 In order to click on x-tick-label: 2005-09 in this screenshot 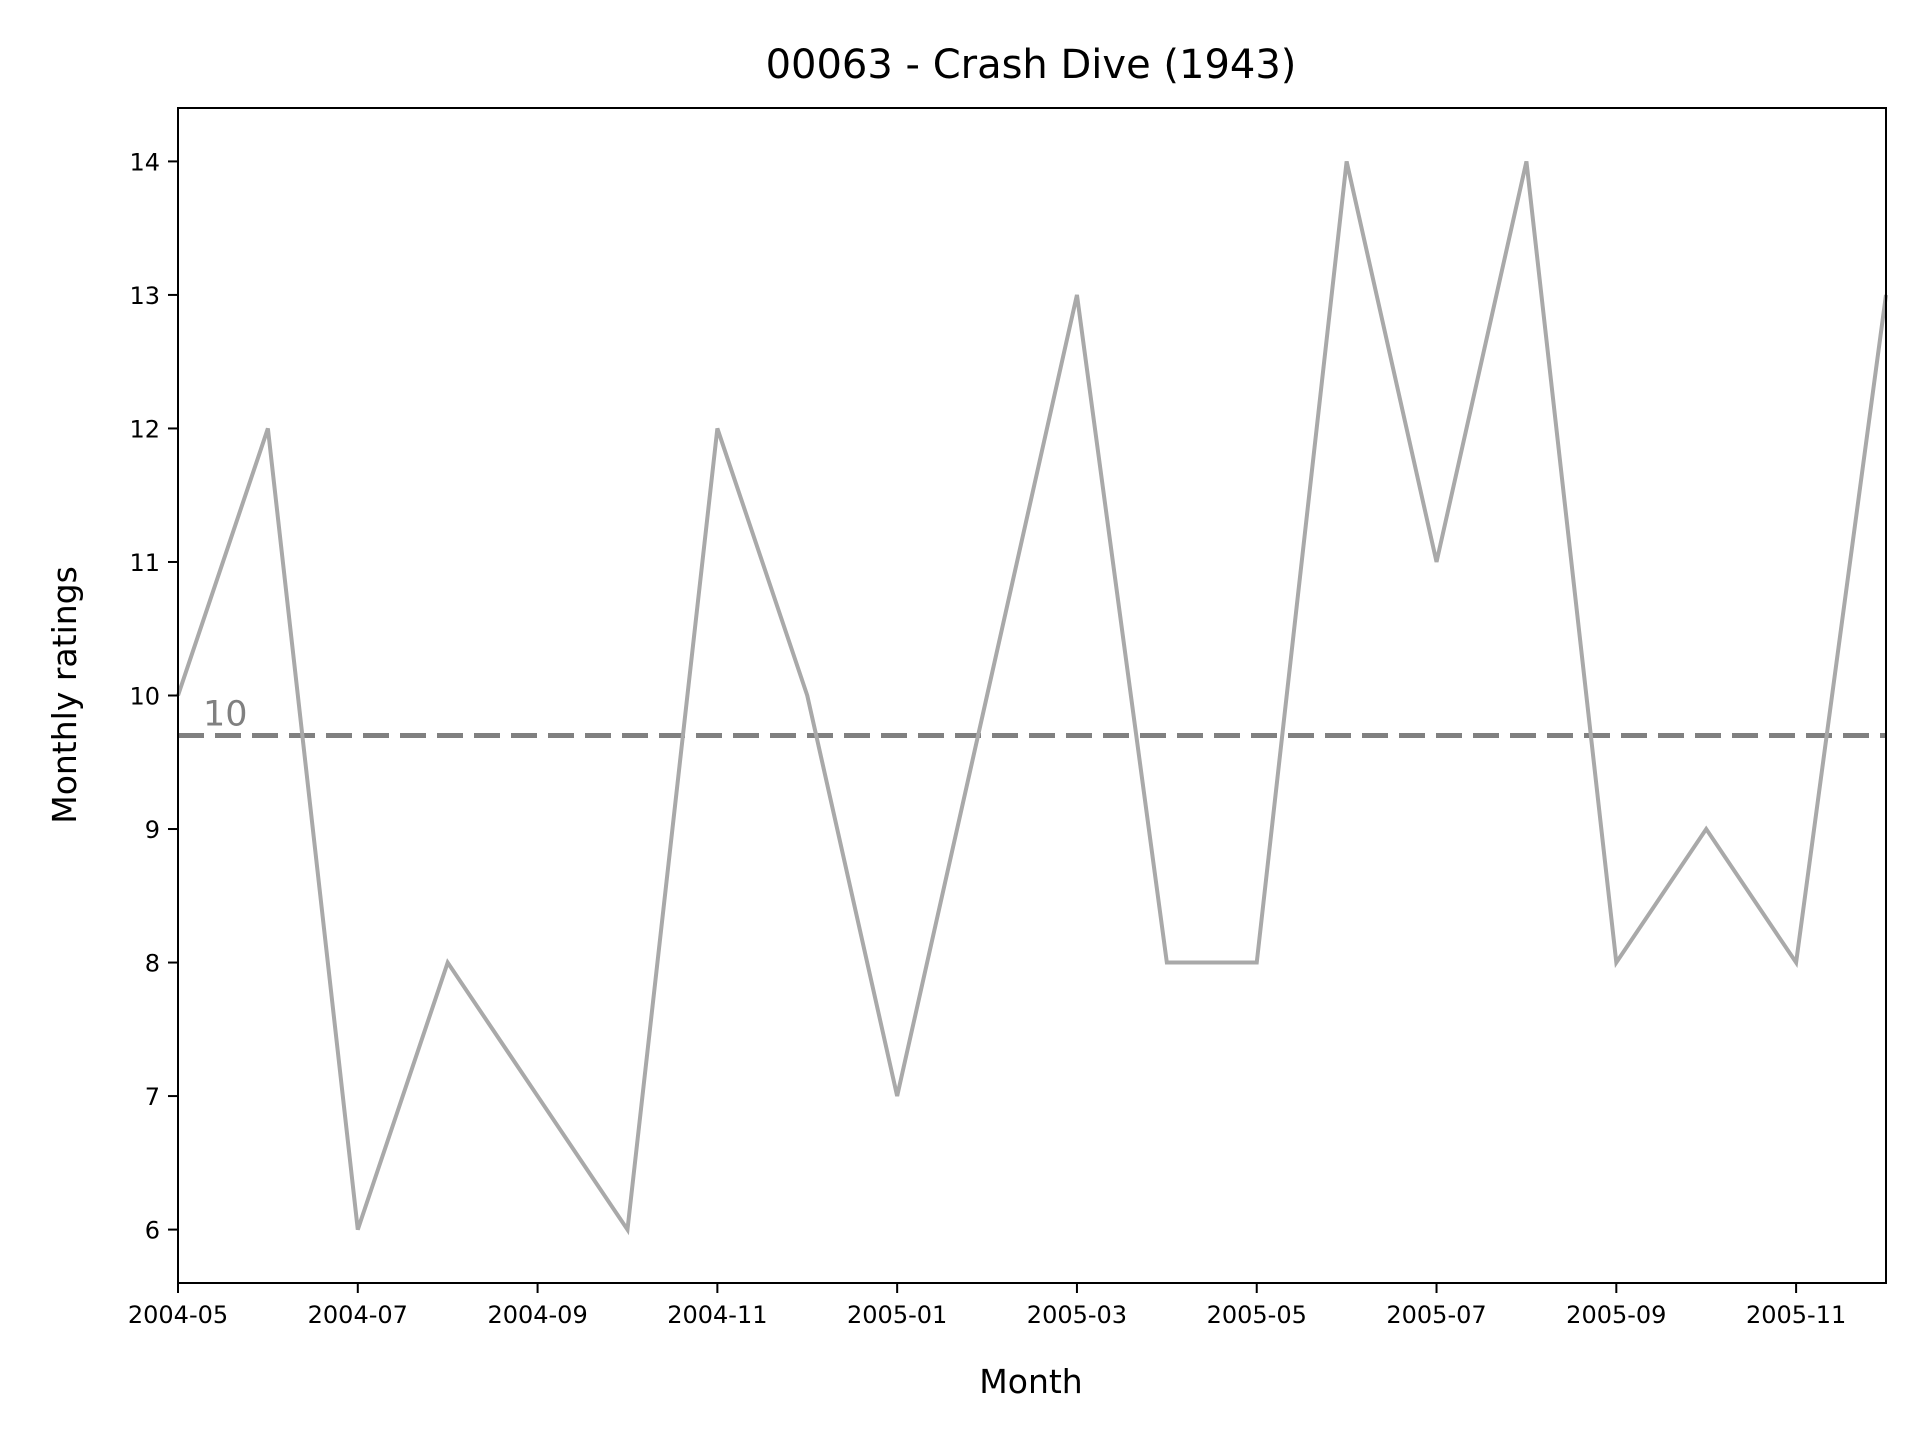, I will do `click(1616, 1315)`.